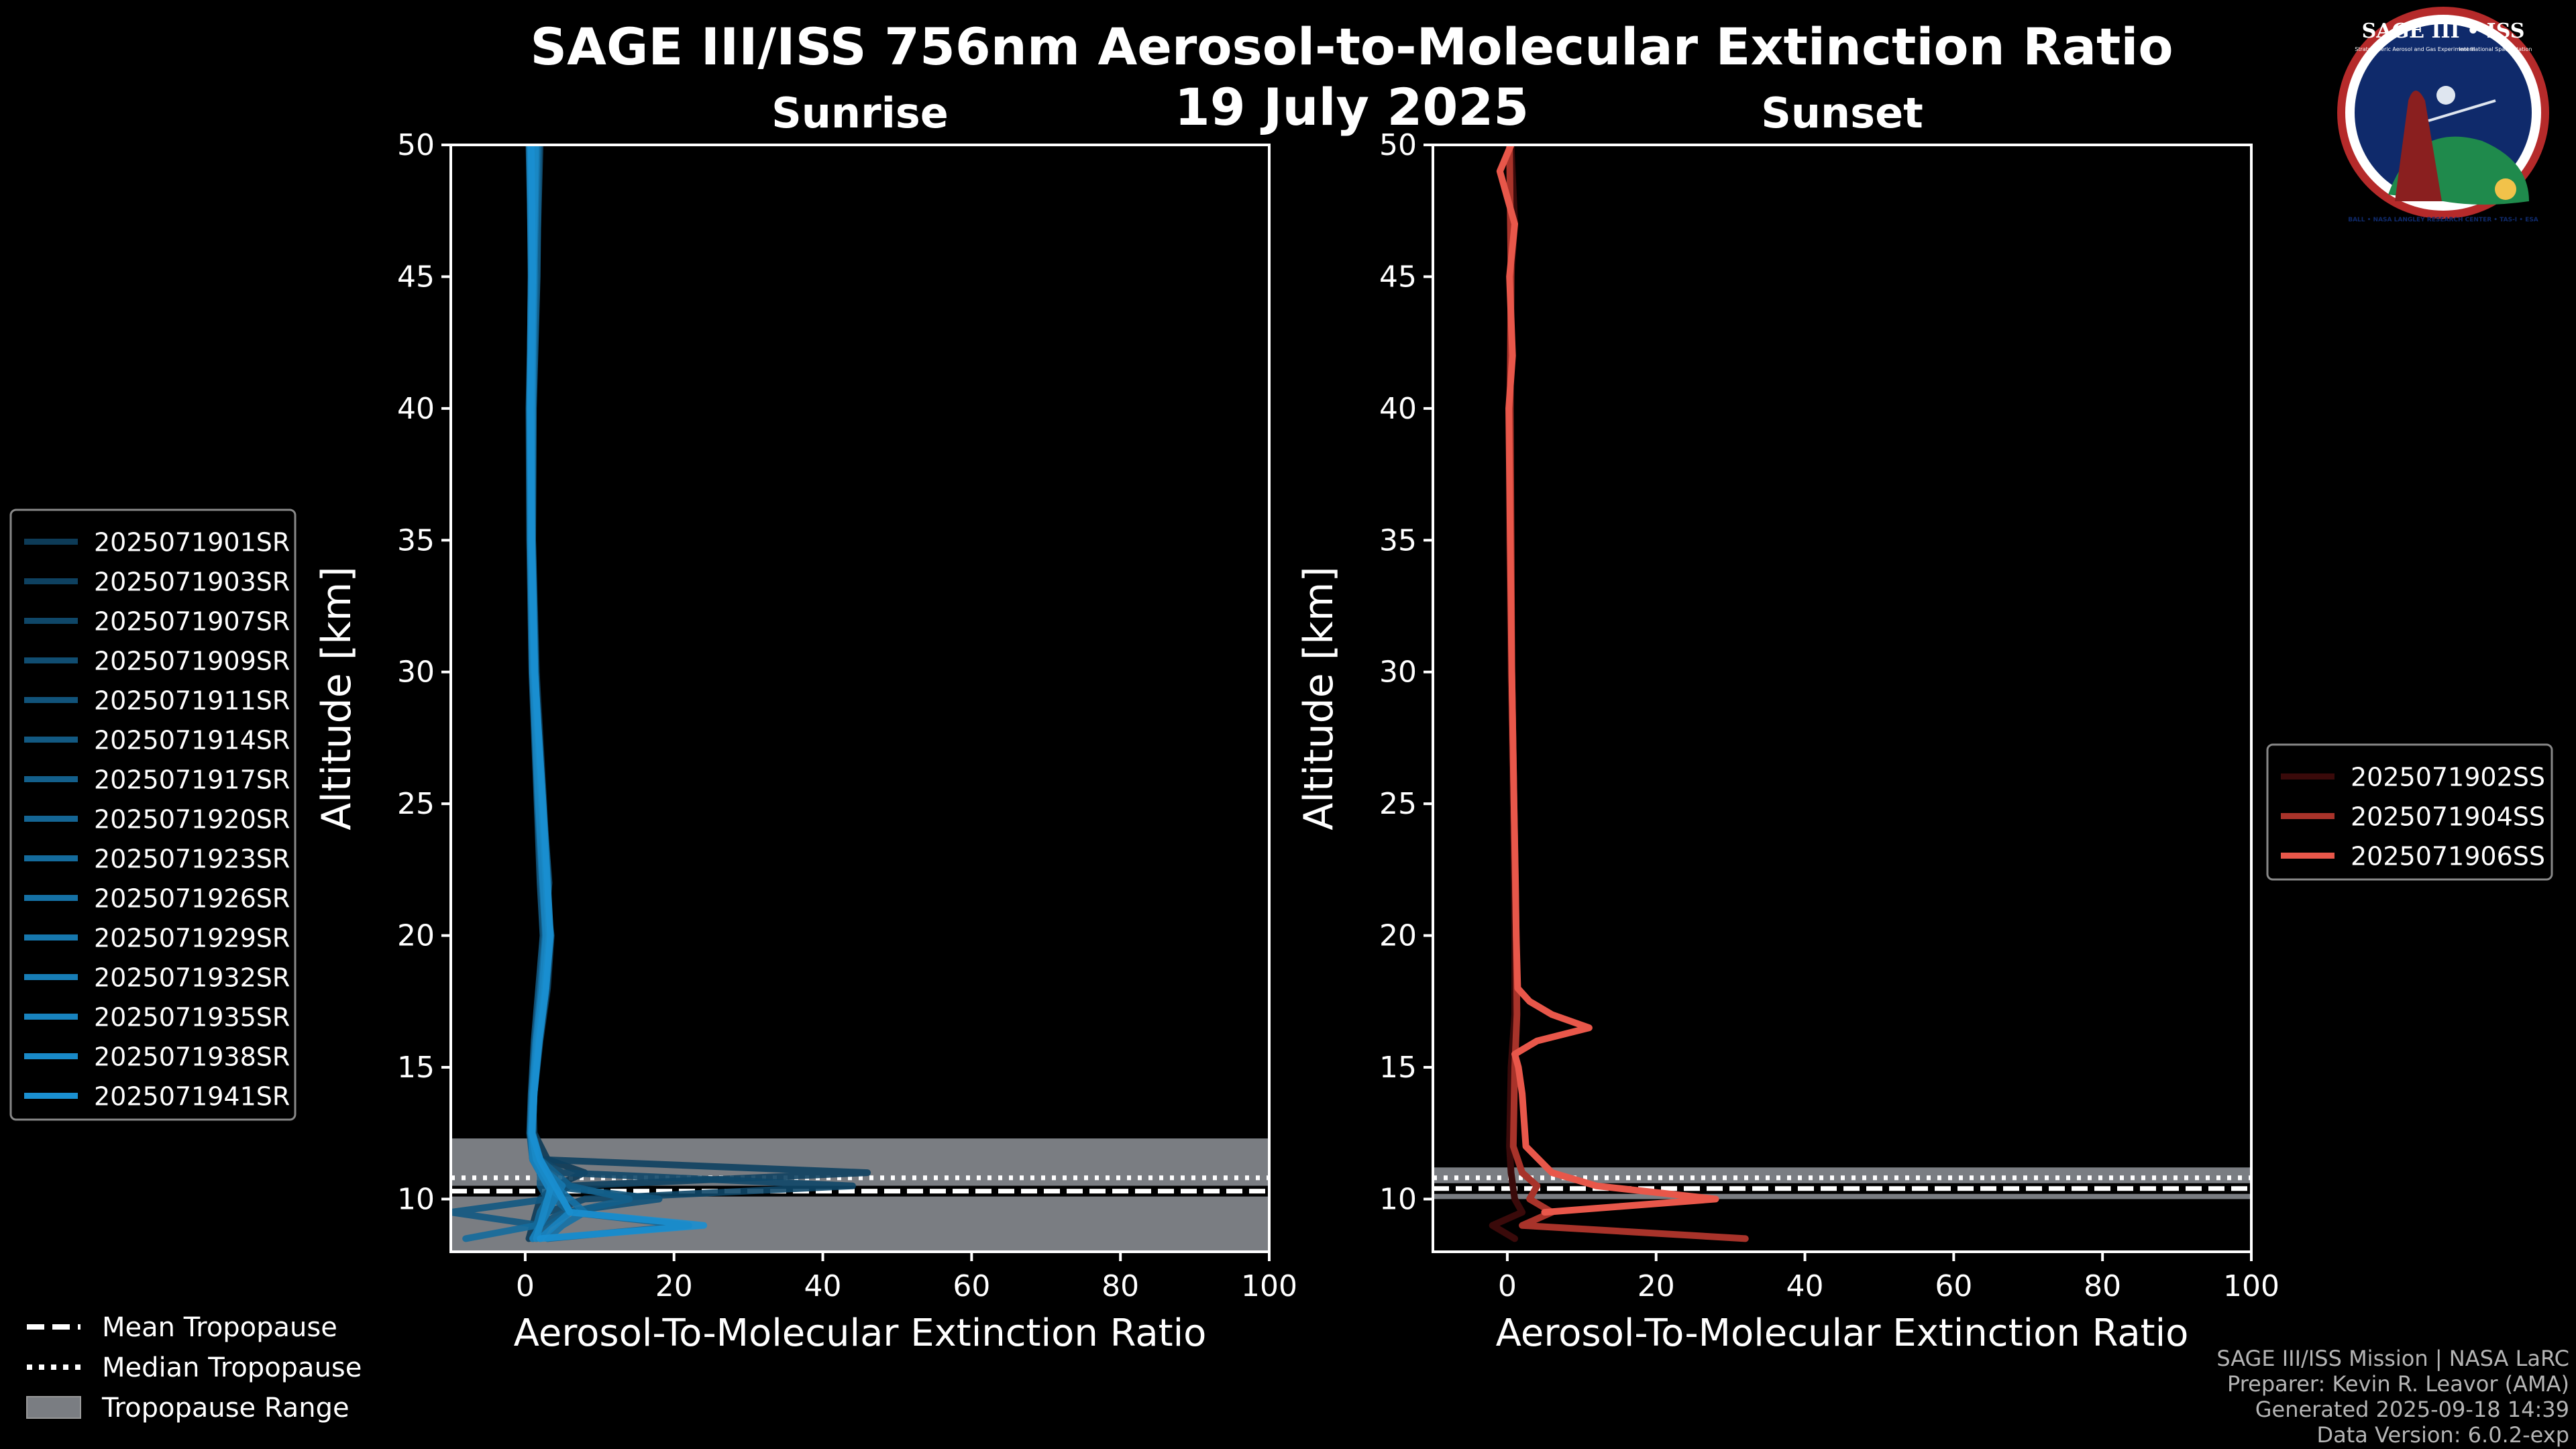  I want to click on sunset-x-tick-label: 20, so click(1656, 1286).